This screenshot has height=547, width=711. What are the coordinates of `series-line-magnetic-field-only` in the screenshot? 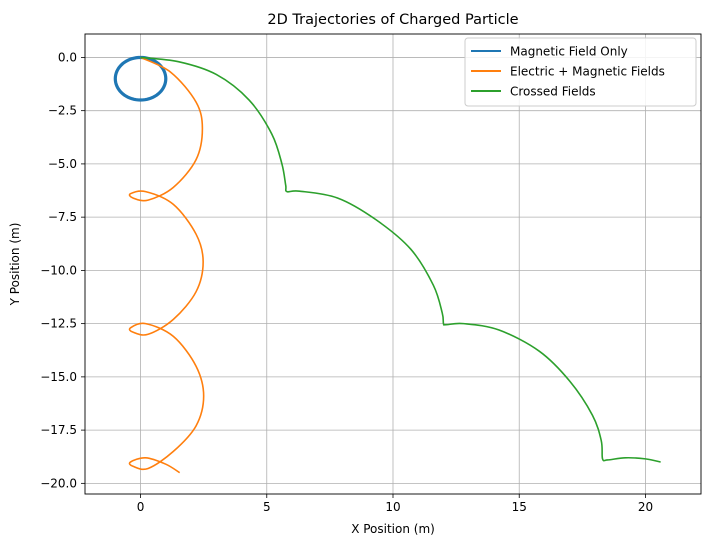 It's located at (140, 78).